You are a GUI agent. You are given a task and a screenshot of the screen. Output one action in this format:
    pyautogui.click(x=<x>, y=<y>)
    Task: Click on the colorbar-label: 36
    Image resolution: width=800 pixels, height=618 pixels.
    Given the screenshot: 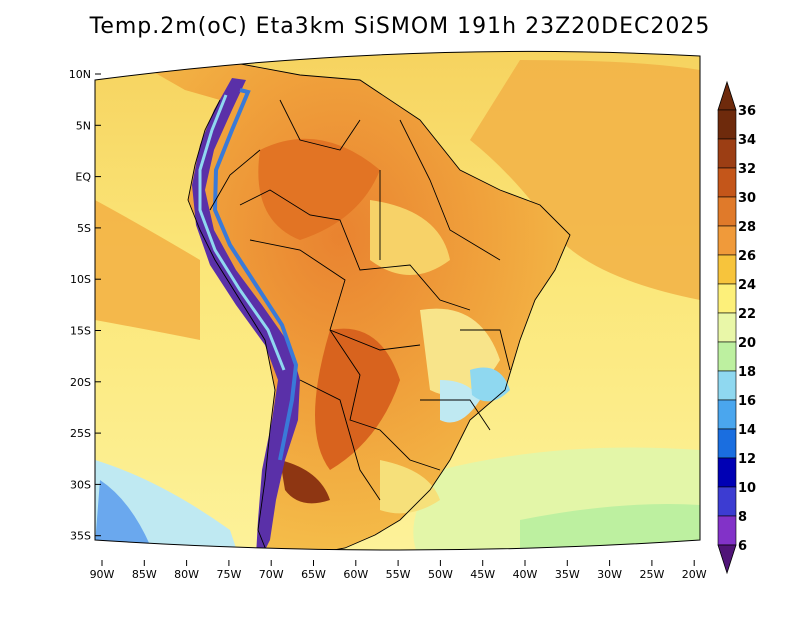 What is the action you would take?
    pyautogui.click(x=747, y=111)
    